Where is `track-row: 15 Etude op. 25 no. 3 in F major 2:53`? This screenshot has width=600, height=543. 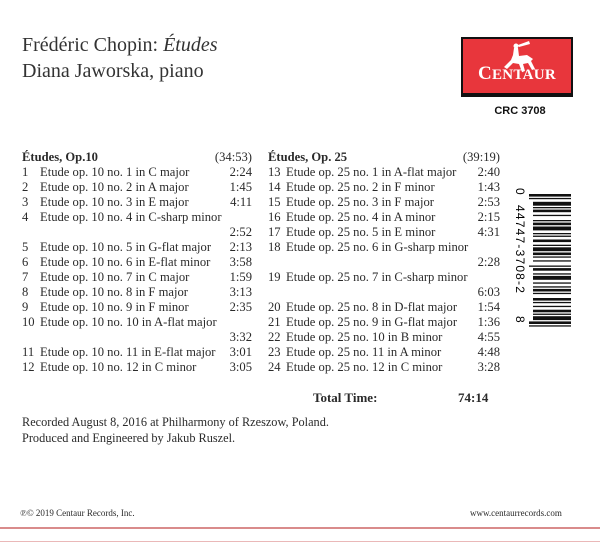 track-row: 15 Etude op. 25 no. 3 in F major 2:53 is located at coordinates (384, 202).